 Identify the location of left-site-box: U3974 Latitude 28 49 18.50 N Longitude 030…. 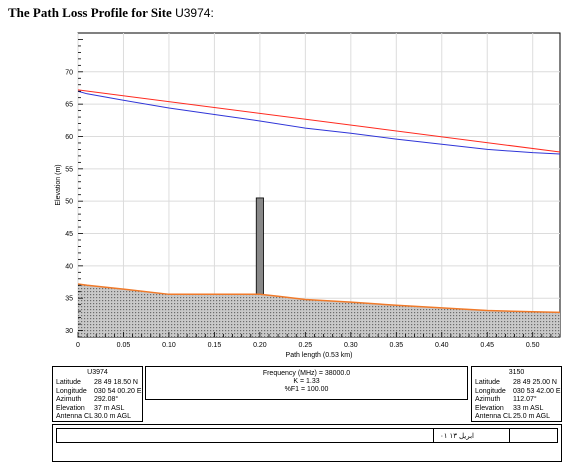
(97, 394).